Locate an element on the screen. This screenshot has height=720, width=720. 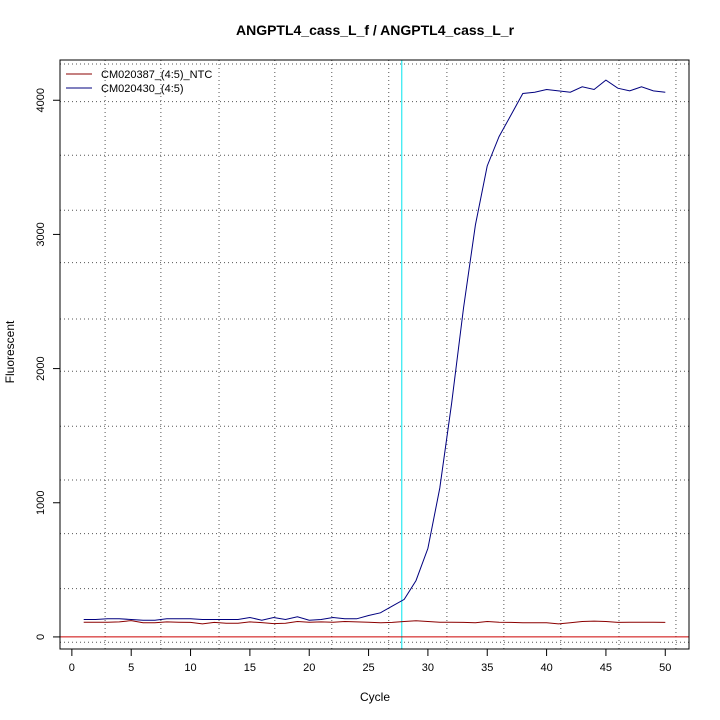
x-tick-label: 20 is located at coordinates (309, 668).